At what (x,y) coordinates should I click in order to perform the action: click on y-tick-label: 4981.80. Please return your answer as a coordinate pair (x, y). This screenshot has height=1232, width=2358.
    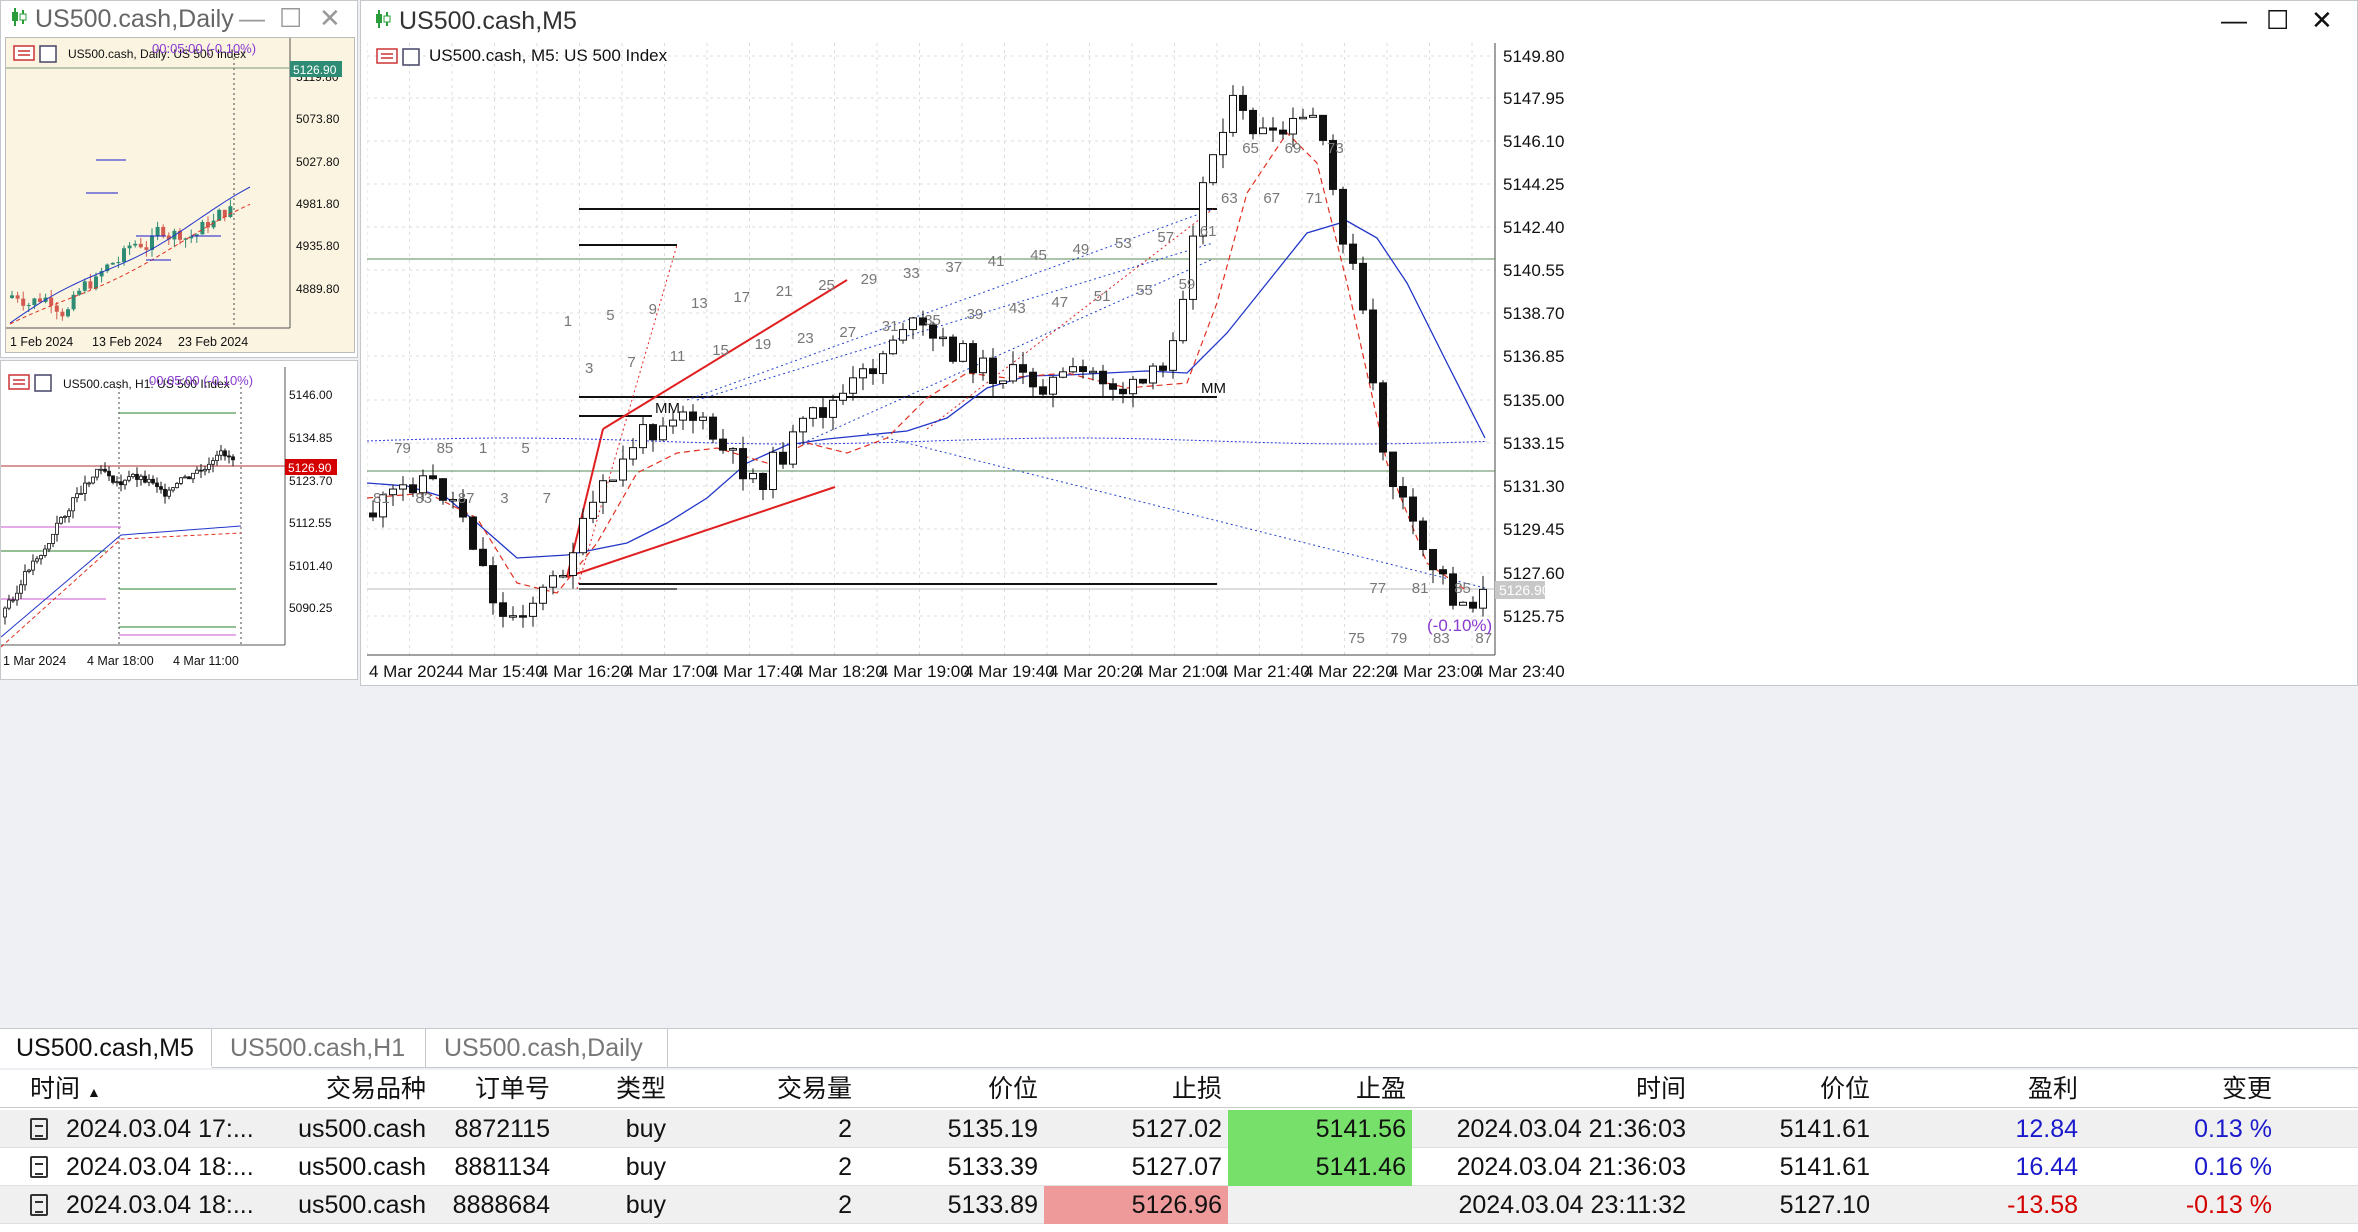
    Looking at the image, I should click on (318, 204).